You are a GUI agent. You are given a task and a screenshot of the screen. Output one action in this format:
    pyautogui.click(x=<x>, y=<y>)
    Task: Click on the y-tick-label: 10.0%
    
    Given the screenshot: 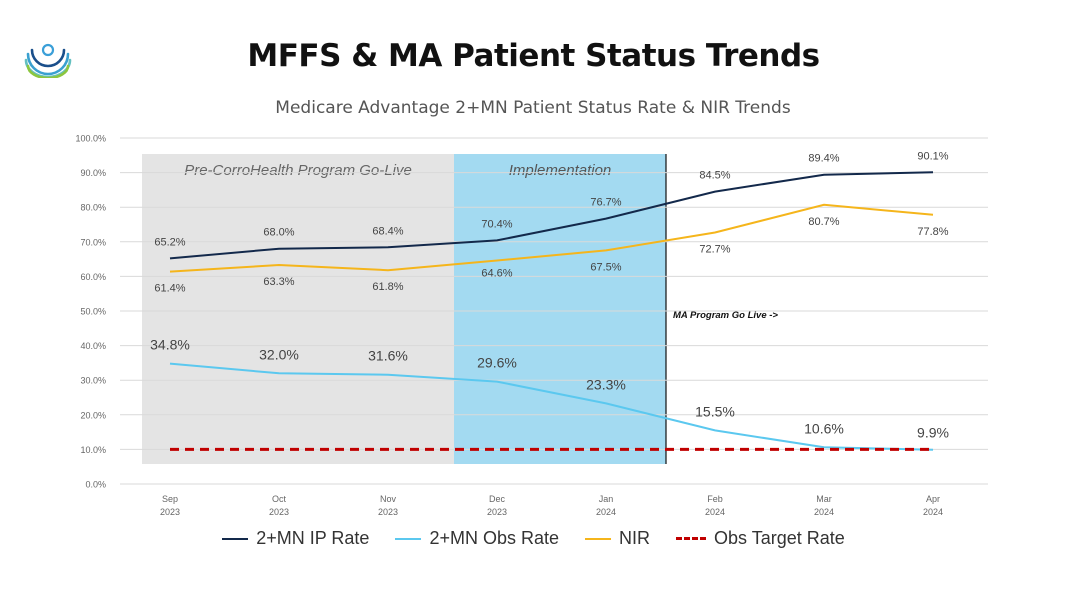 What is the action you would take?
    pyautogui.click(x=93, y=450)
    